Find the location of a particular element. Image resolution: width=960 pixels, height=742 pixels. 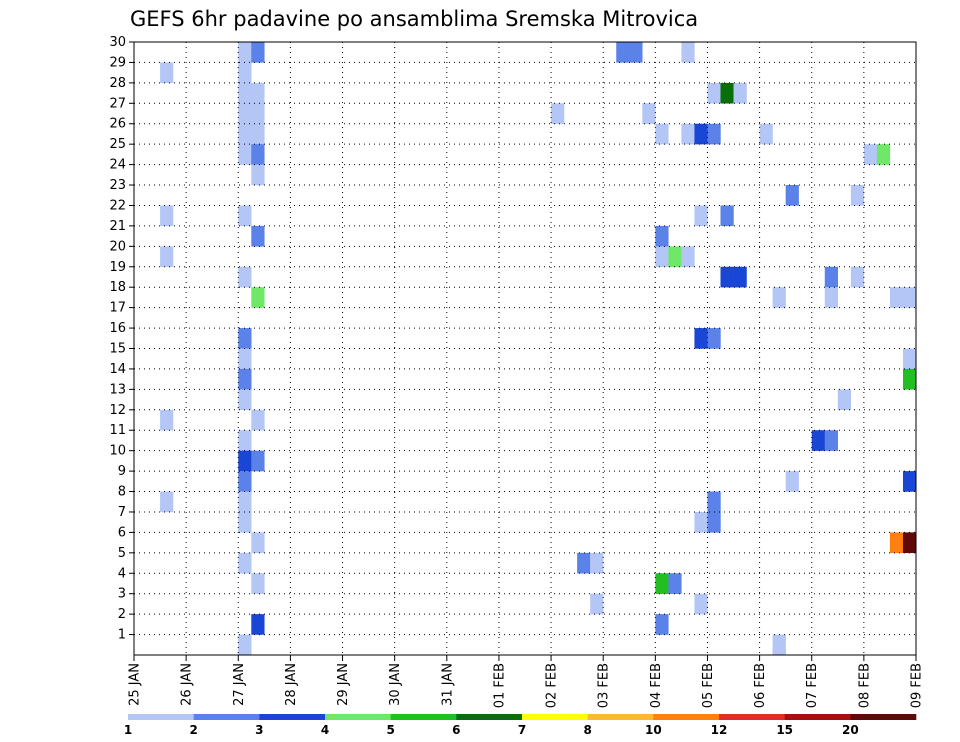

legend-label: 6 is located at coordinates (456, 730).